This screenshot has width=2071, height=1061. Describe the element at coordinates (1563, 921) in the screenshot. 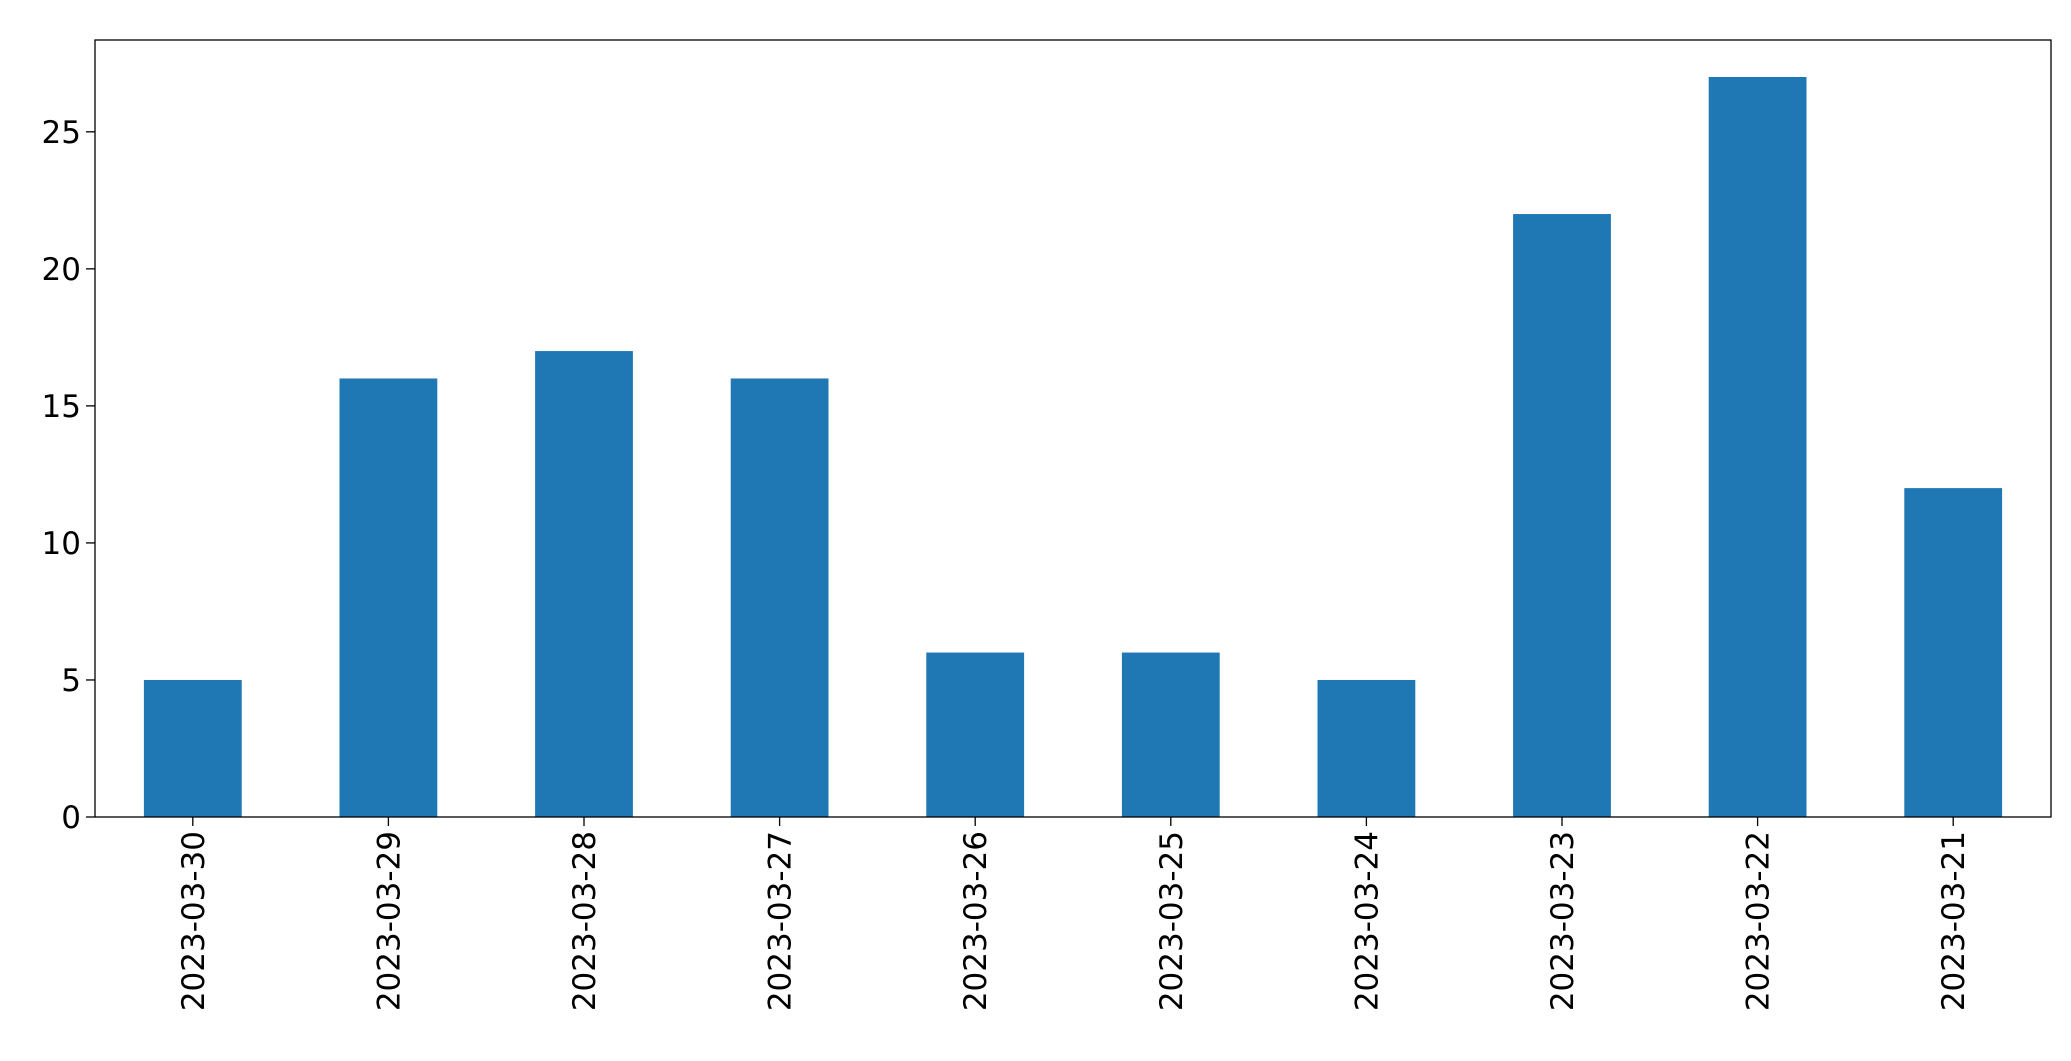

I see `x-tick-label: 2023-03-23` at that location.